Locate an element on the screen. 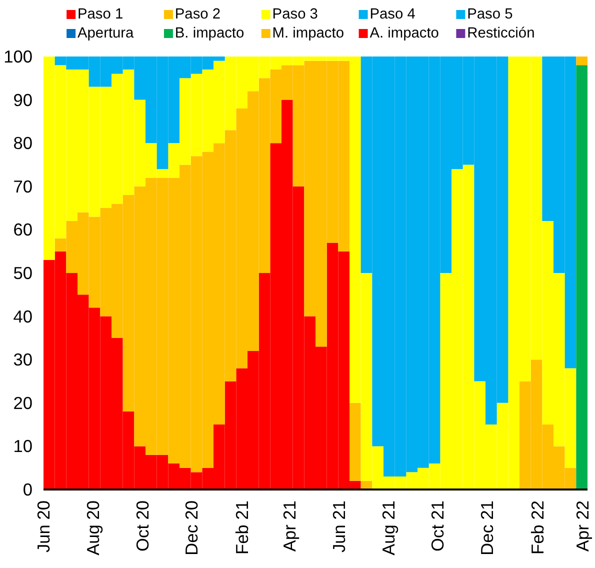  x-tick-label: Feb 21 is located at coordinates (242, 527).